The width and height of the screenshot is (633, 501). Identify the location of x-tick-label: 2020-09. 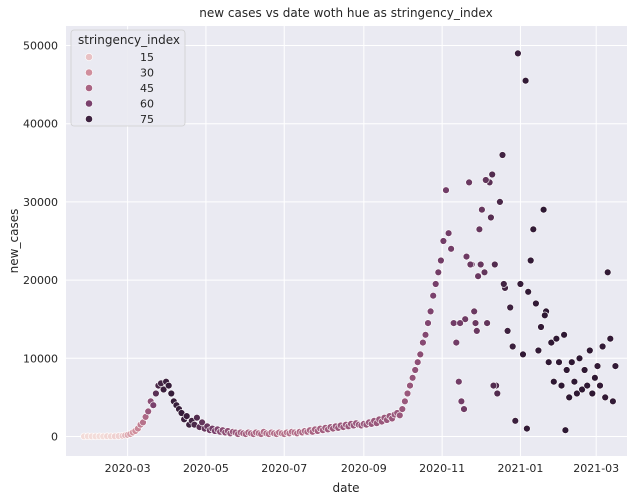
(364, 468).